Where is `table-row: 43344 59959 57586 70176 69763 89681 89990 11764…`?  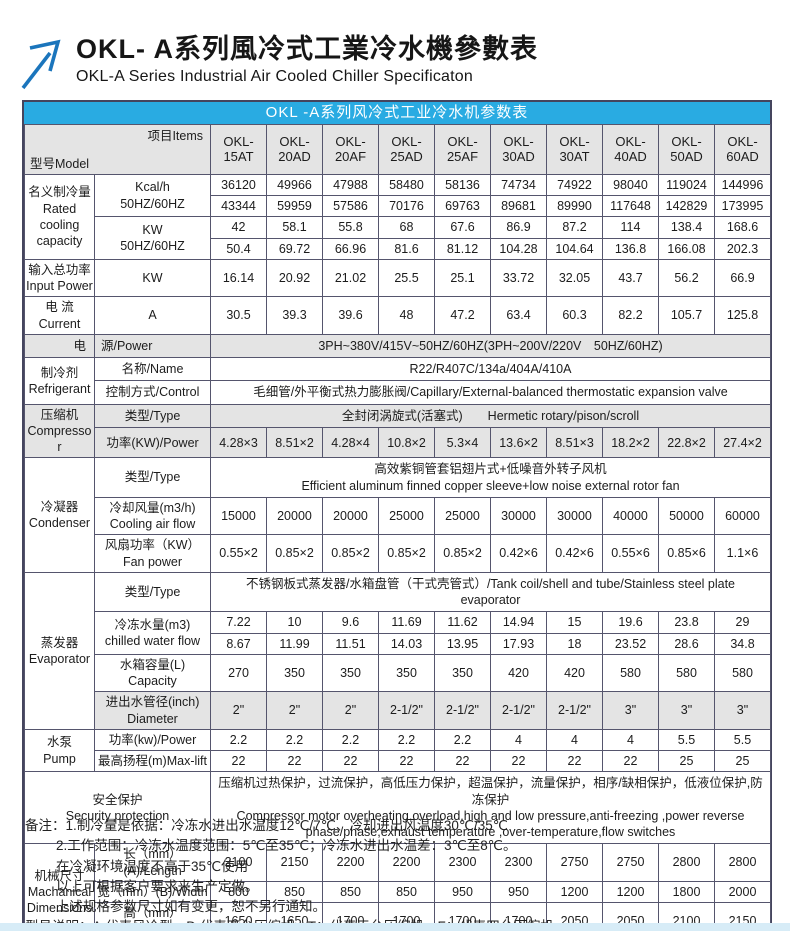
table-row: 43344 59959 57586 70176 69763 89681 89990 11764… is located at coordinates (398, 206).